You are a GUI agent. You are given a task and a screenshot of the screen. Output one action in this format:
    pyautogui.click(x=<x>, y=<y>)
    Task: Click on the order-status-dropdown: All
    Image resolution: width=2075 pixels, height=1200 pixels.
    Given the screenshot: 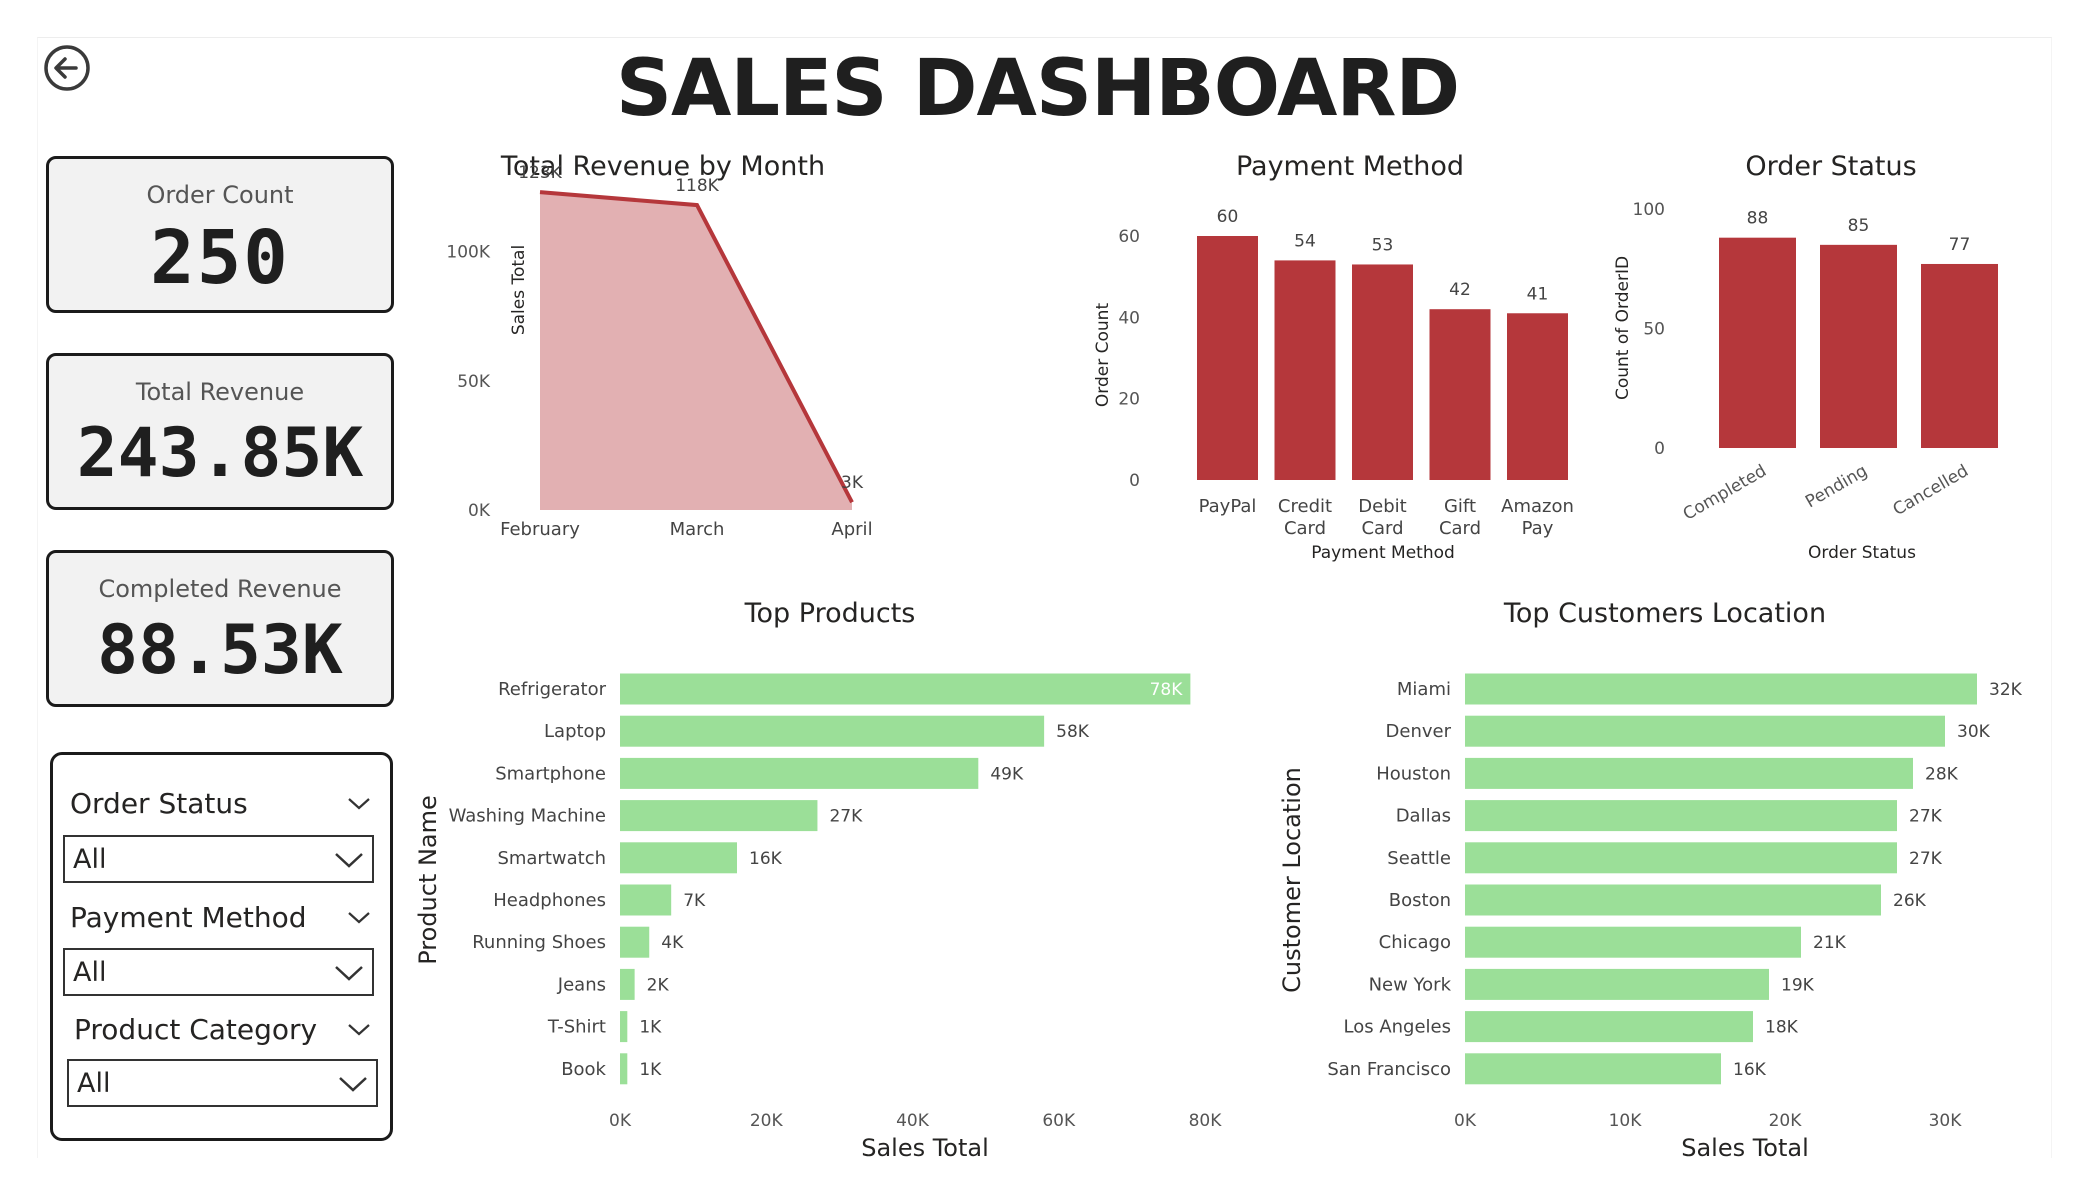 What is the action you would take?
    pyautogui.click(x=218, y=859)
    